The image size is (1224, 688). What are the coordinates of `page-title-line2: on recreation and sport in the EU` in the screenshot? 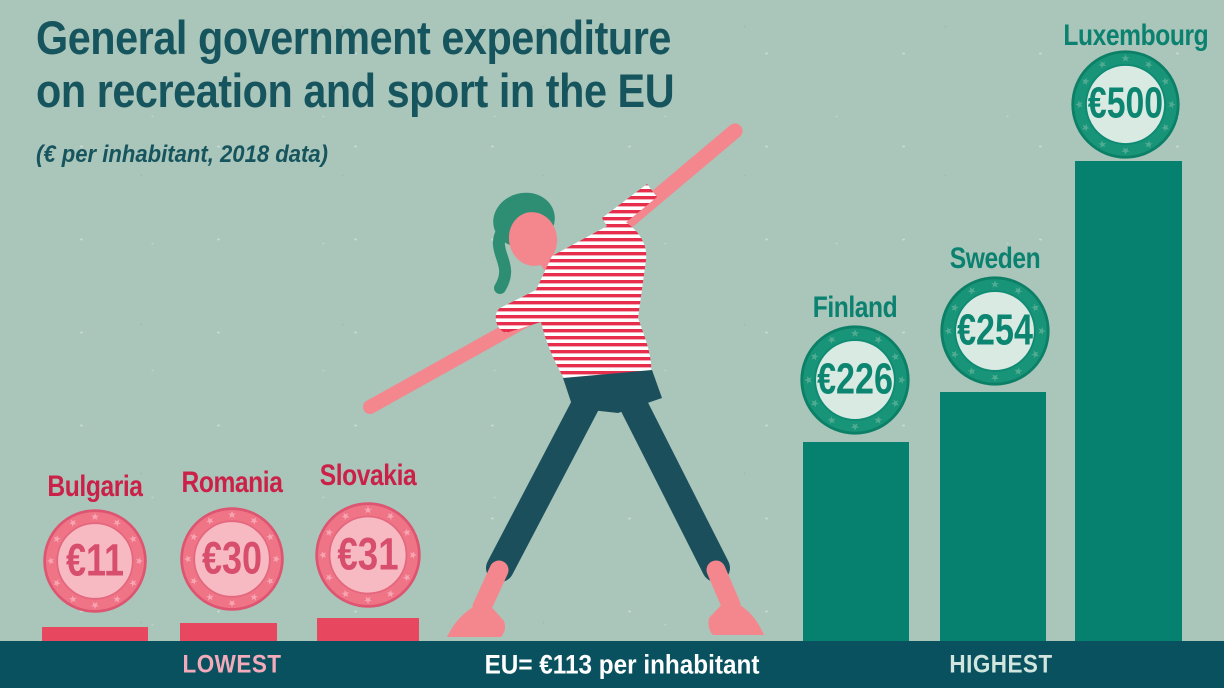 It's located at (355, 90).